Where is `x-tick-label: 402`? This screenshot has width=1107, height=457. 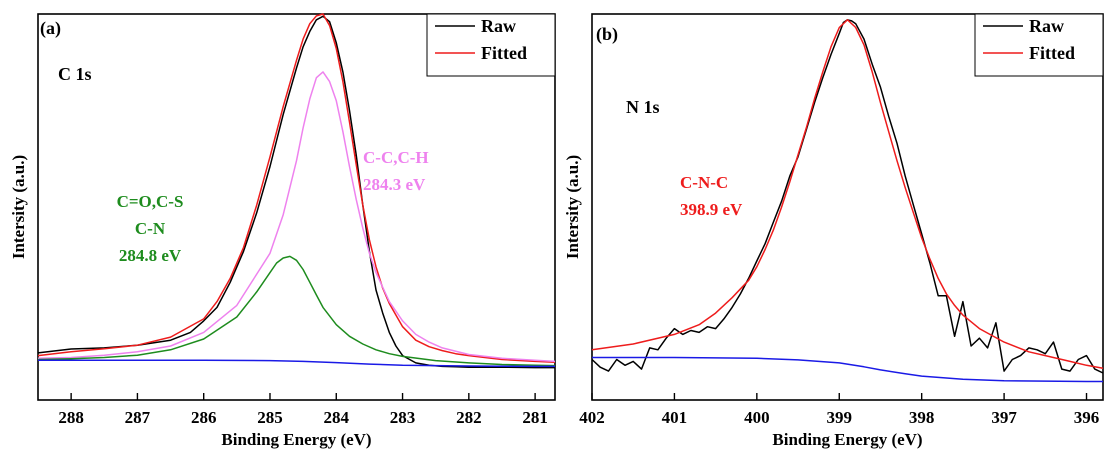 x-tick-label: 402 is located at coordinates (592, 417).